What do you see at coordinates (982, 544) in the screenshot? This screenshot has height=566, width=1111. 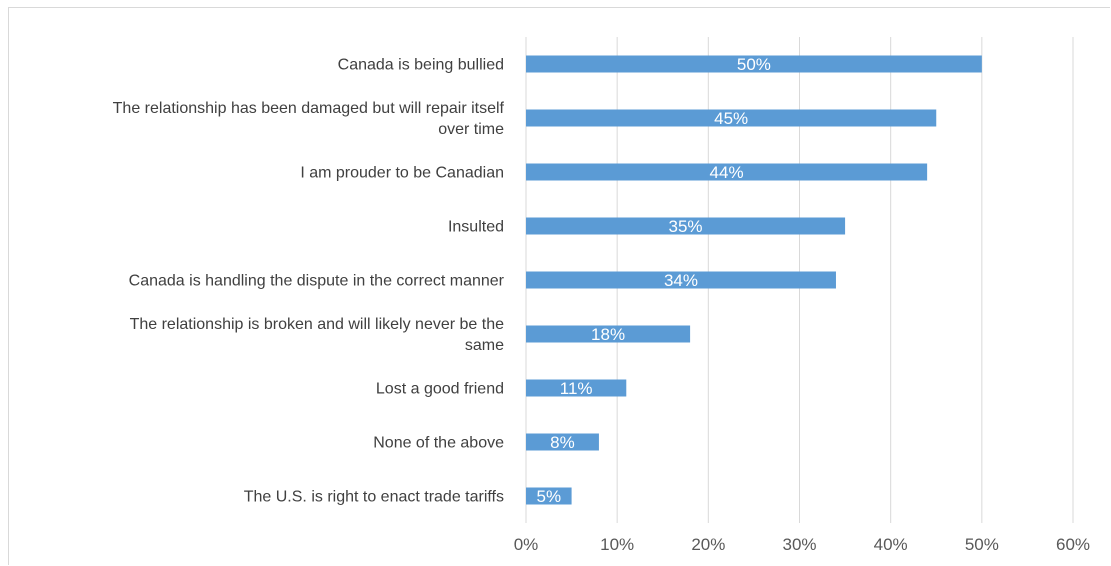 I see `x-tick-label: 50%` at bounding box center [982, 544].